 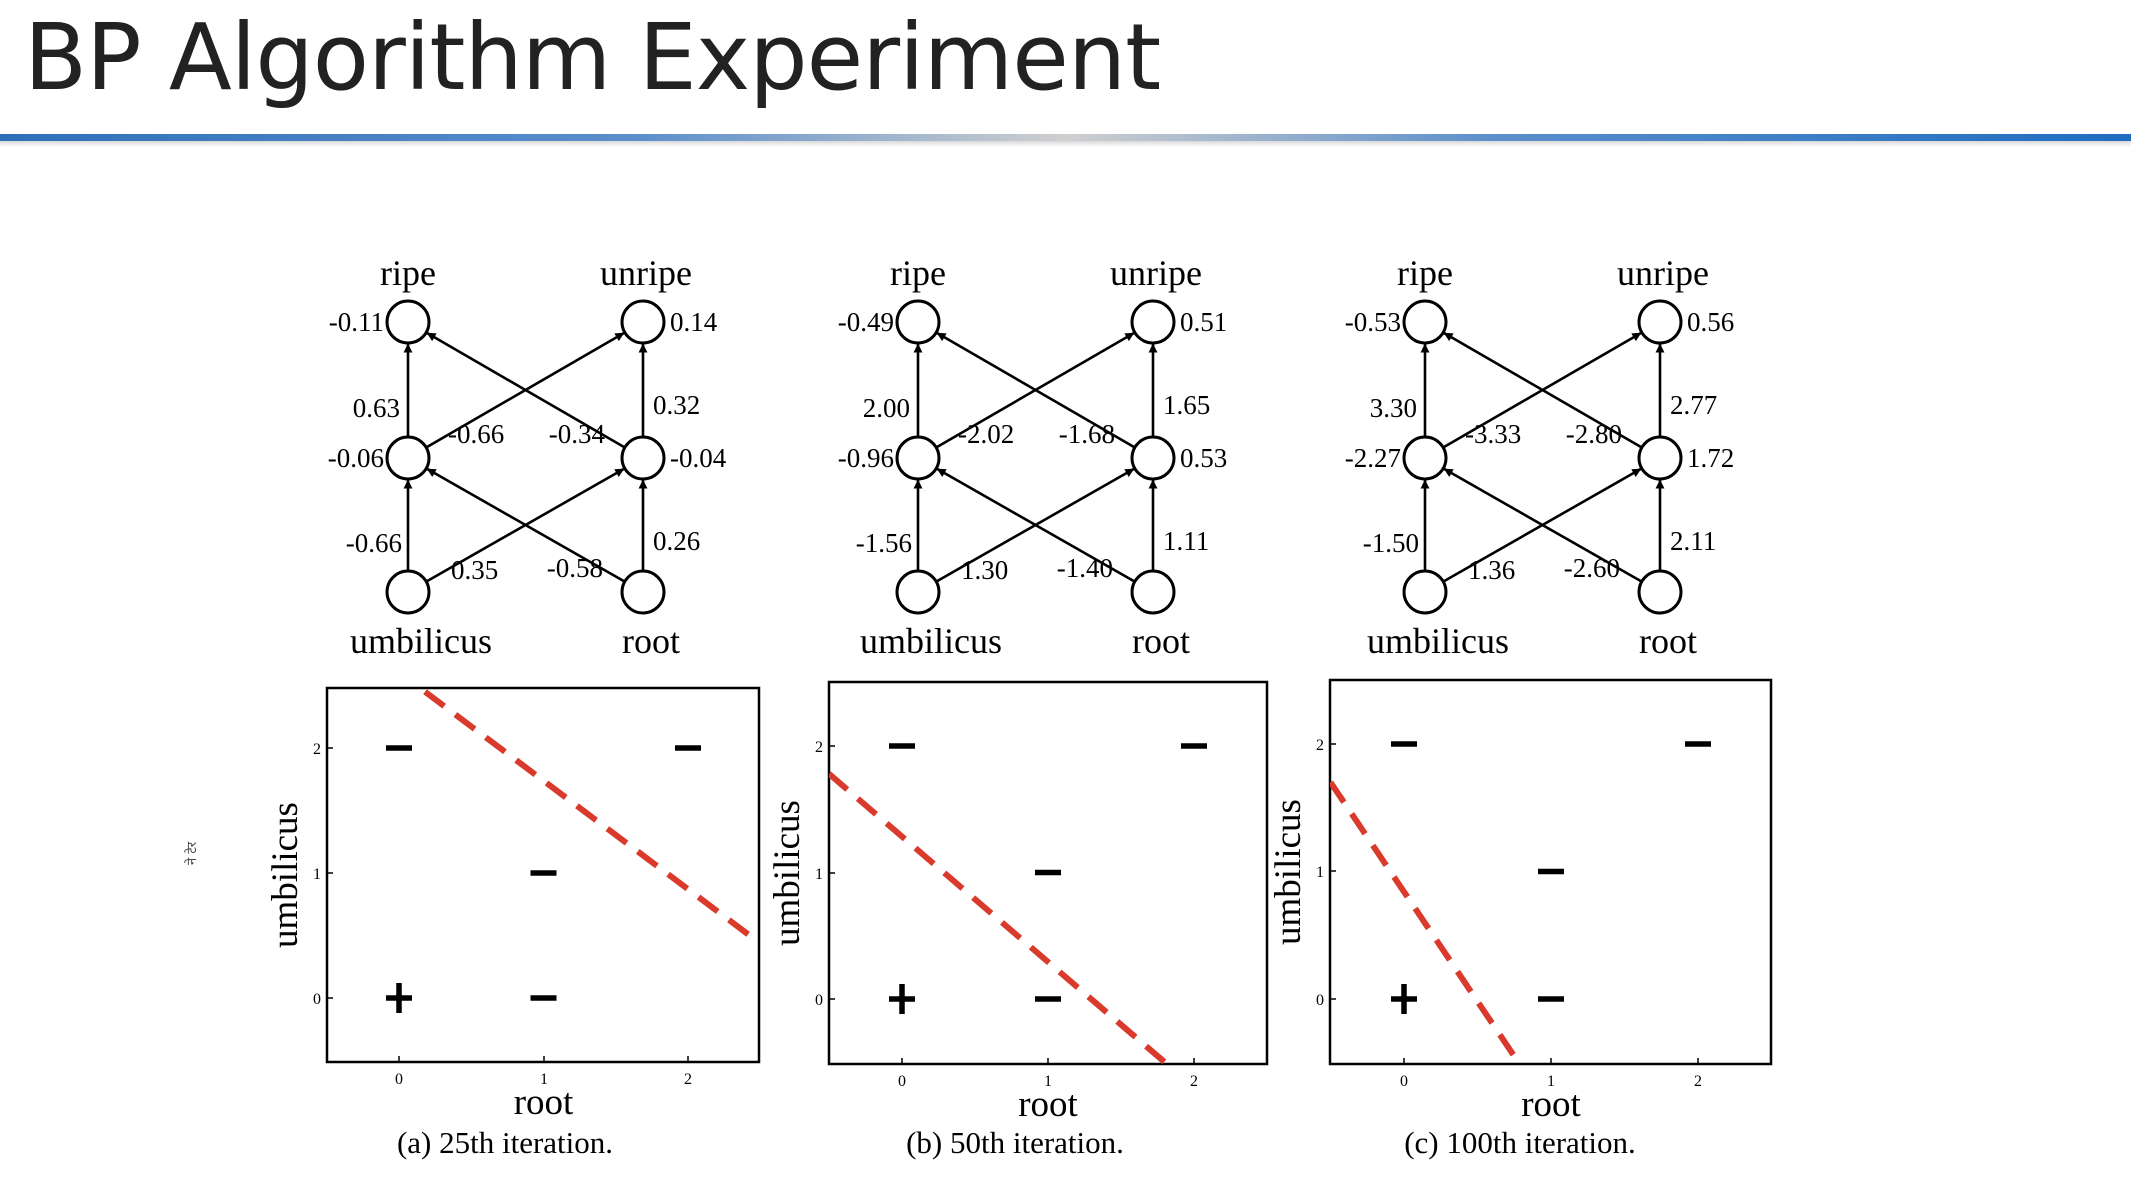 I want to click on weight-hidden-left-unripe: -2.02, so click(x=986, y=434).